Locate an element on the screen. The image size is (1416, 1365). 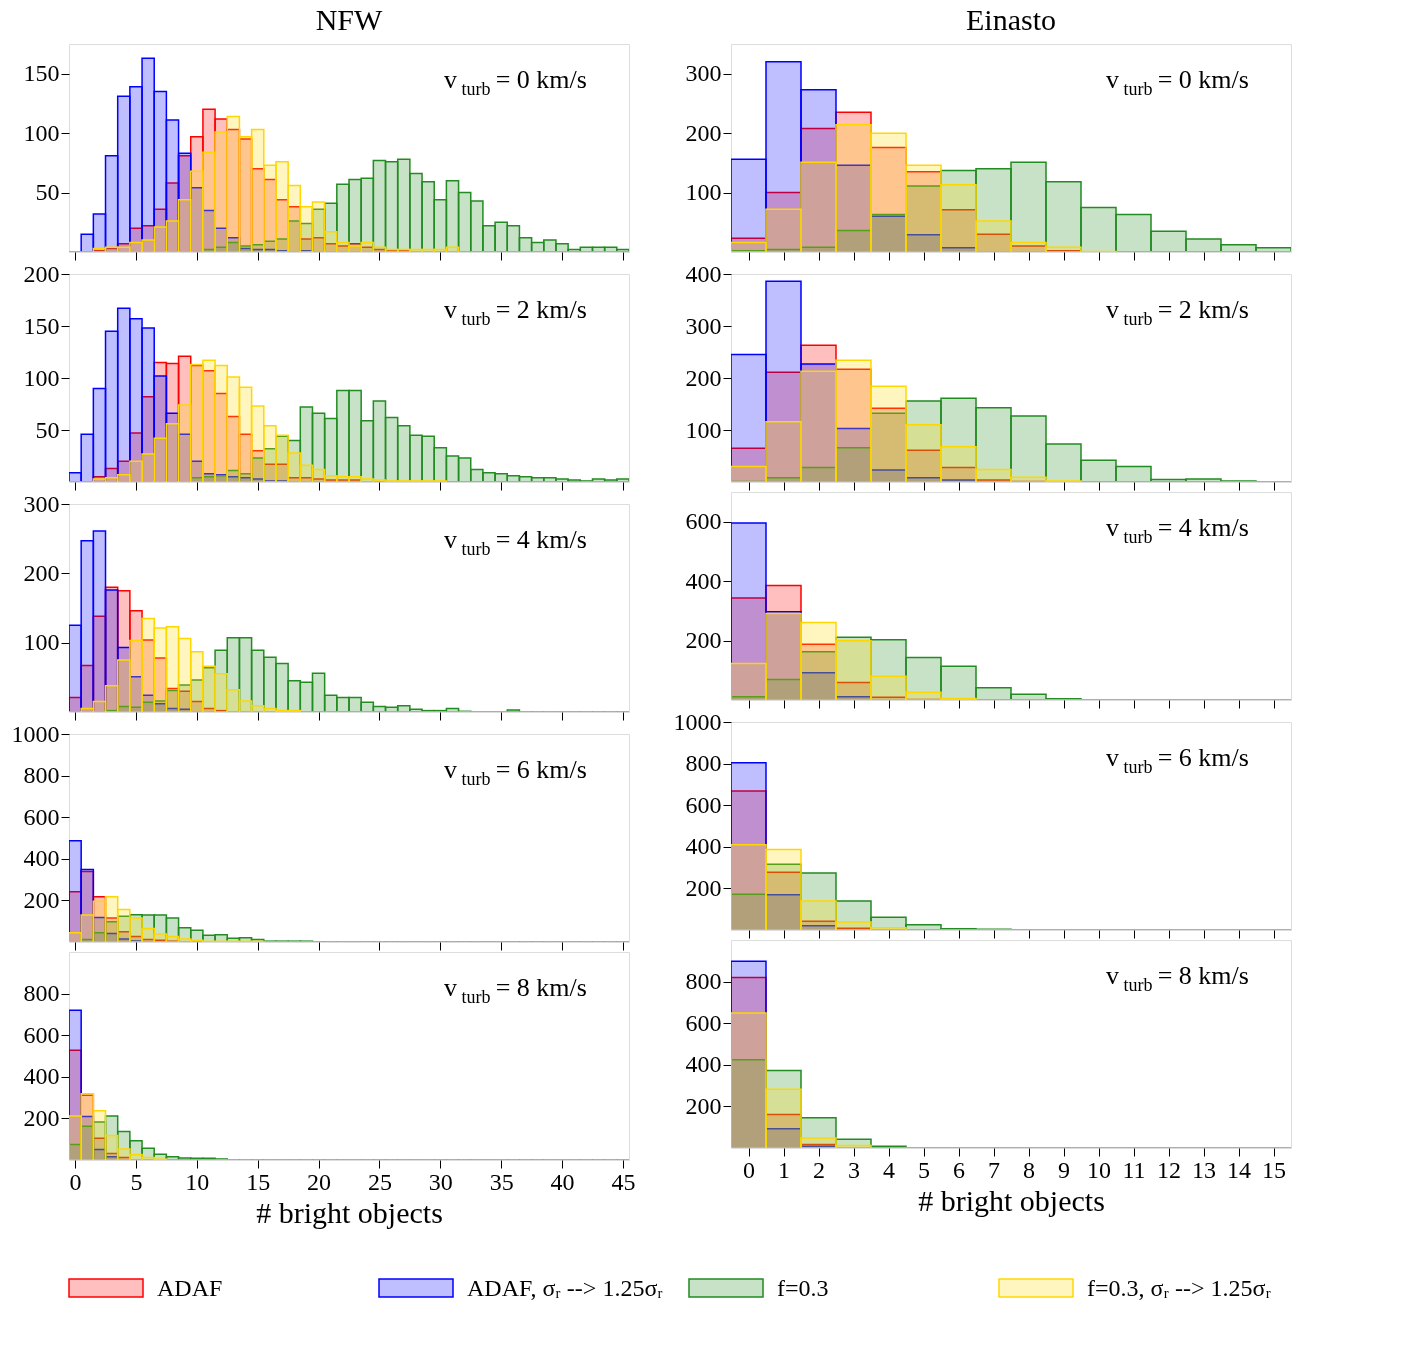
x-tick-label: 12 is located at coordinates (1169, 1169).